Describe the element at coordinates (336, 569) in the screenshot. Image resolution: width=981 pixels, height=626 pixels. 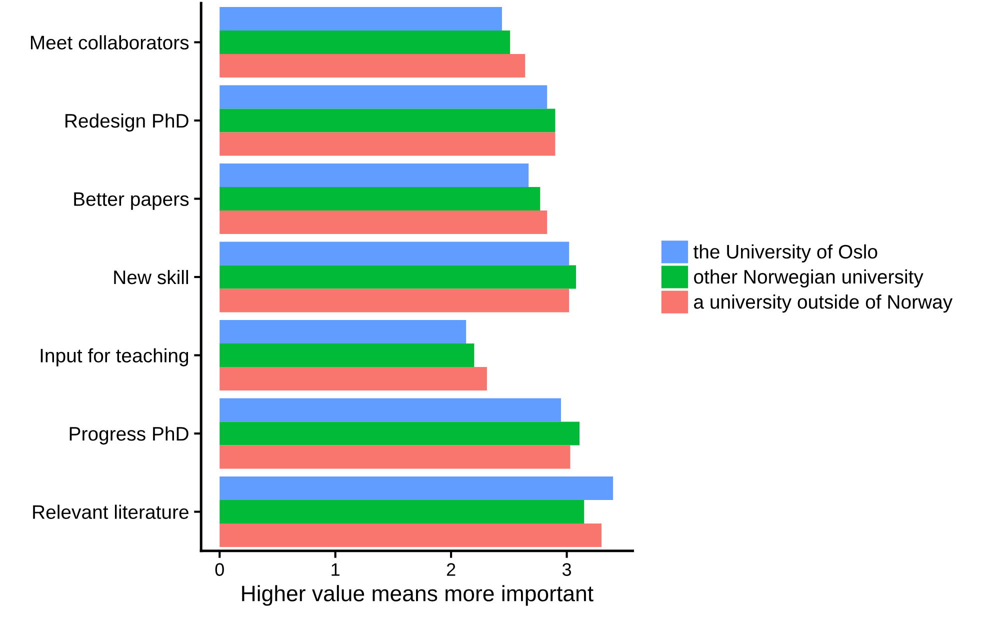
I see `x-tick-label: 1` at that location.